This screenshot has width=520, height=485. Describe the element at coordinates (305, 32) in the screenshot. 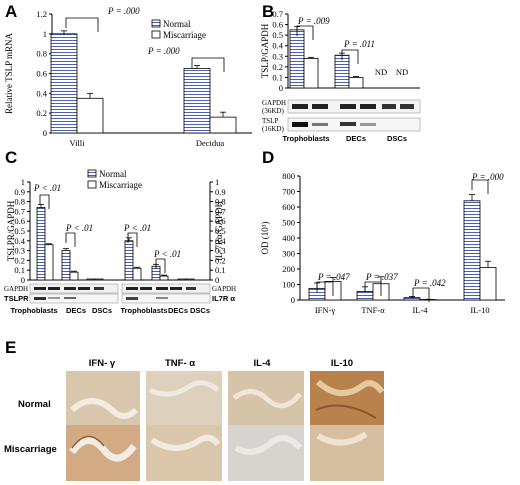

I see `significance-bracket-b` at that location.